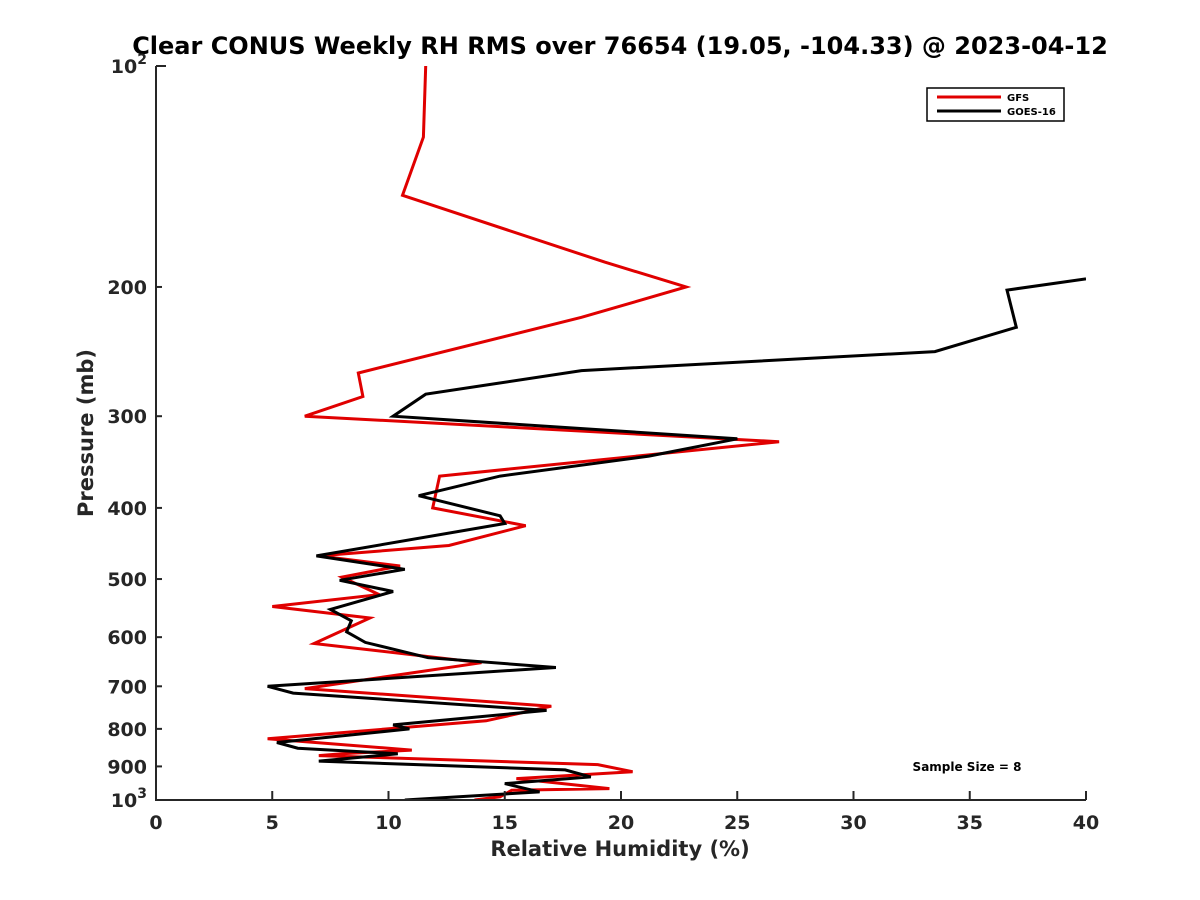  What do you see at coordinates (155, 823) in the screenshot?
I see `x-tick-label: 0` at bounding box center [155, 823].